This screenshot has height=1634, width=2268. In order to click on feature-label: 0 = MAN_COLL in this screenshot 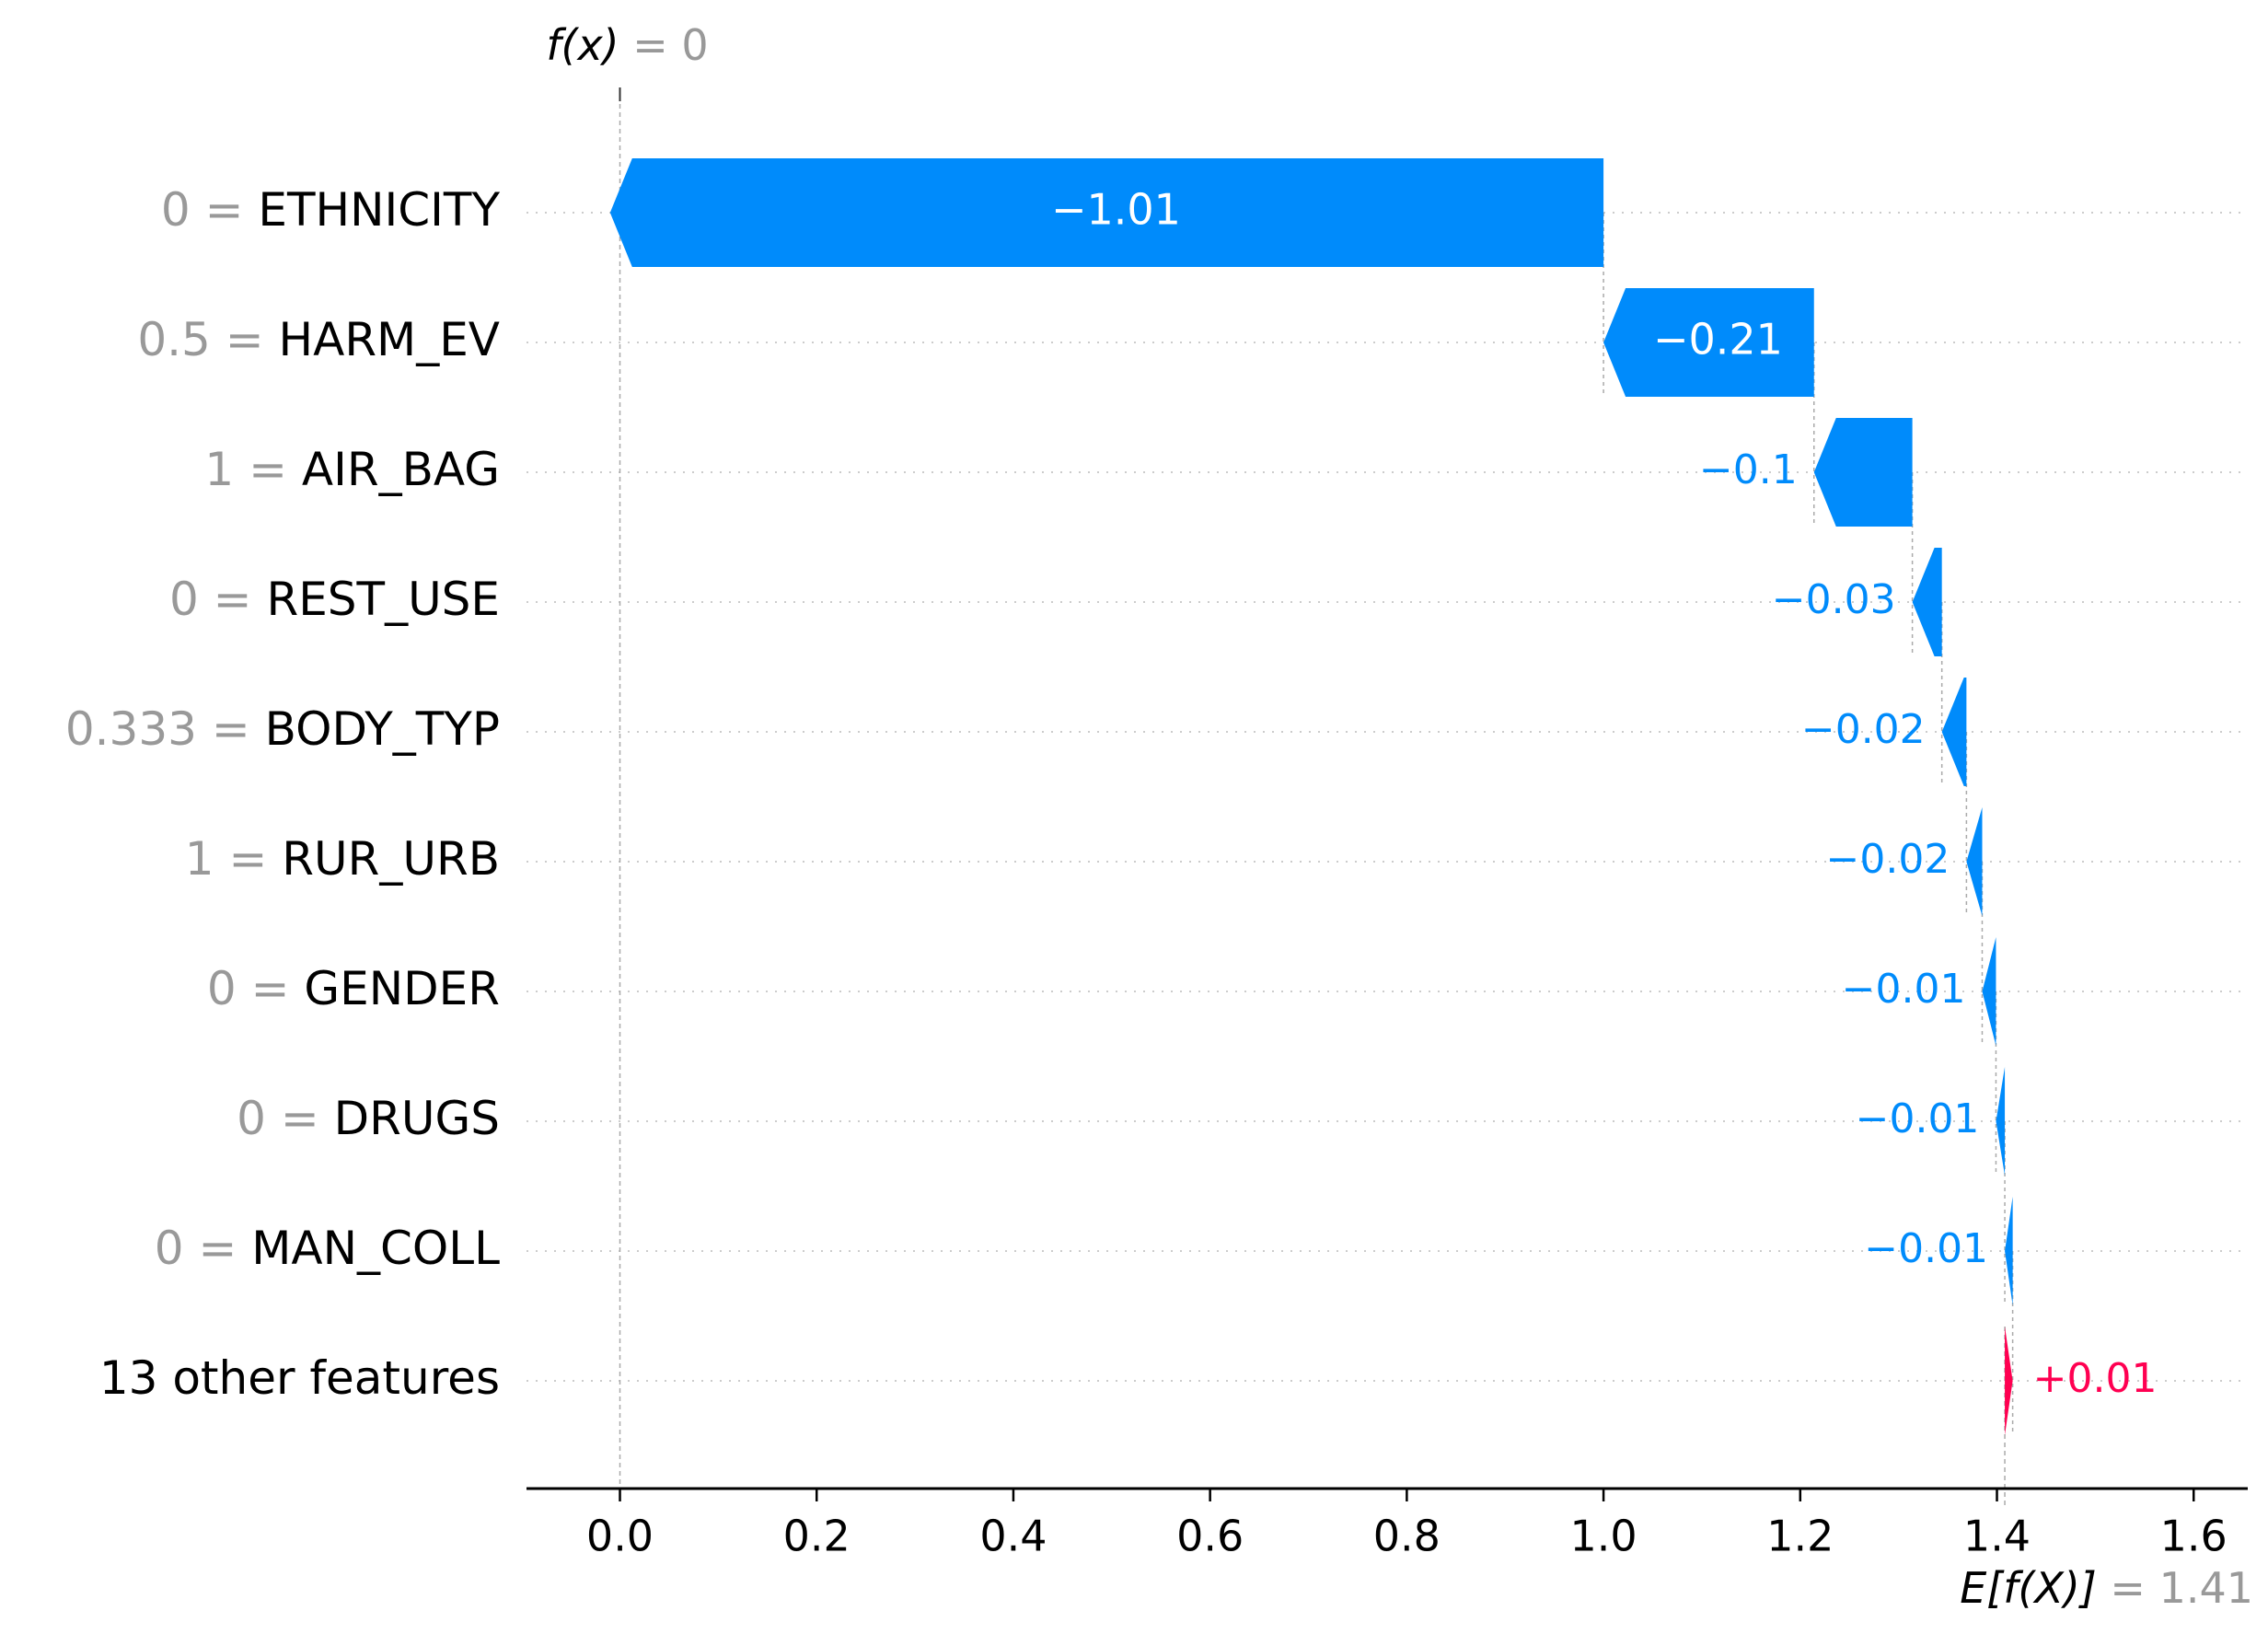, I will do `click(327, 1248)`.